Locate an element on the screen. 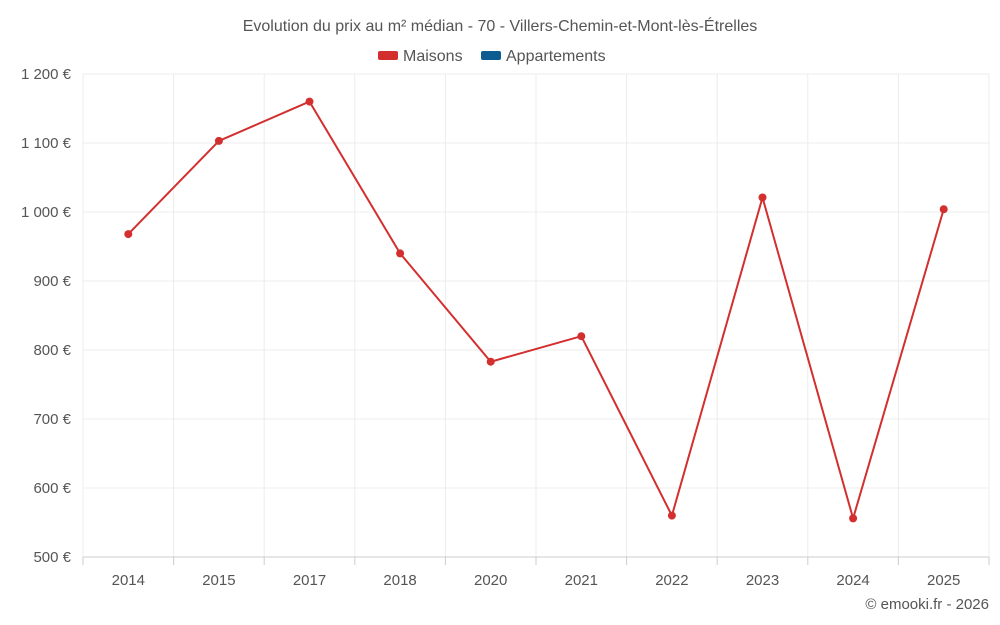 The image size is (1000, 625). data-point-2018 is located at coordinates (400, 253).